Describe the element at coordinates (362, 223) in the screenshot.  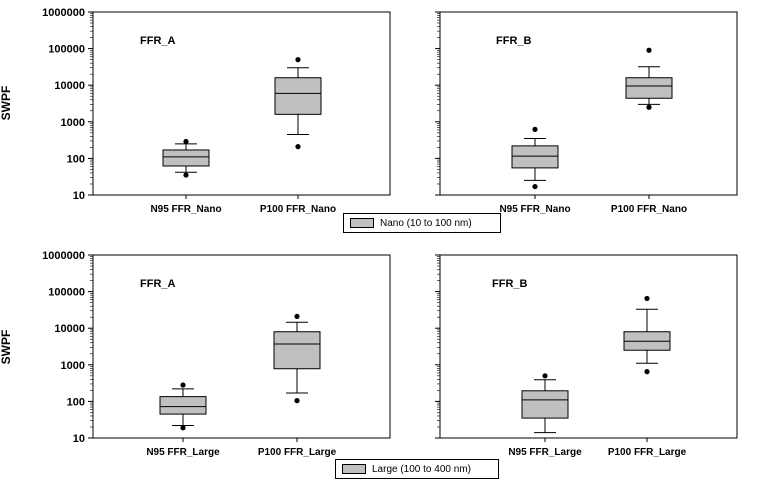
I see `legend-swatch-nano` at that location.